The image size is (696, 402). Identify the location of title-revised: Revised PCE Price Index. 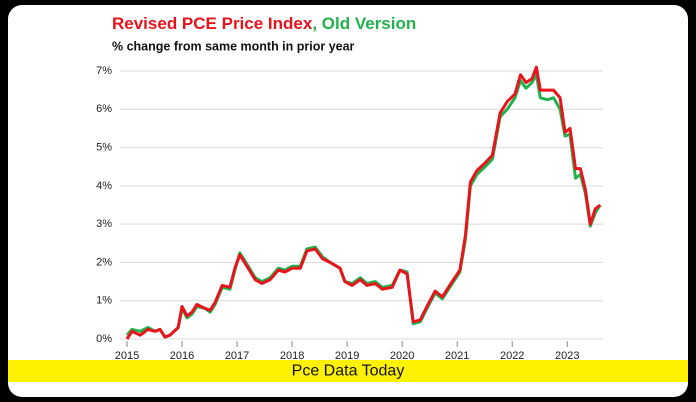
(212, 23).